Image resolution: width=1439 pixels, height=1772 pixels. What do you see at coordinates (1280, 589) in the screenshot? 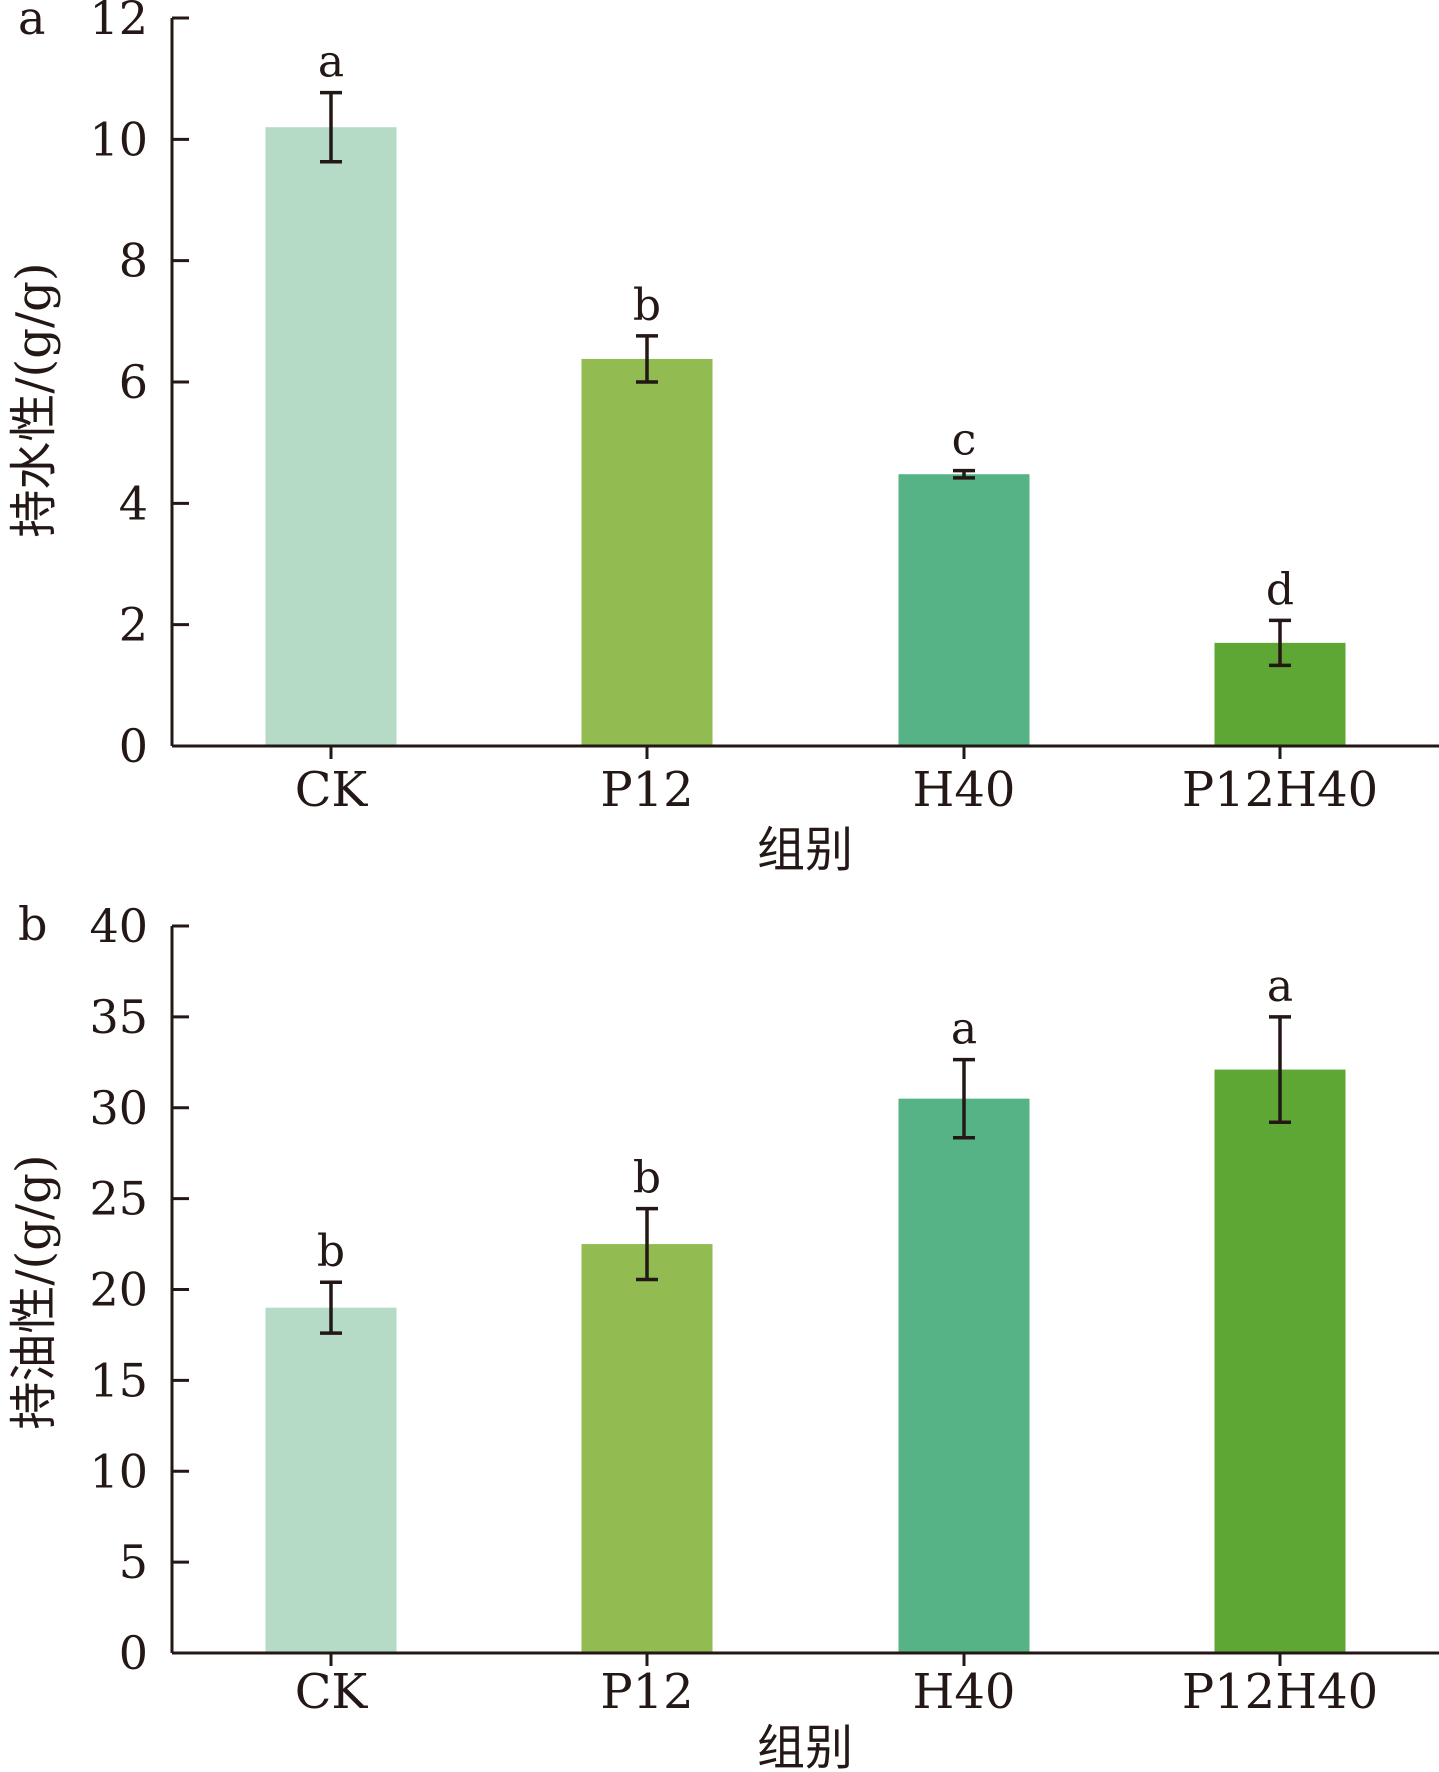
I see `significance-letter: d` at bounding box center [1280, 589].